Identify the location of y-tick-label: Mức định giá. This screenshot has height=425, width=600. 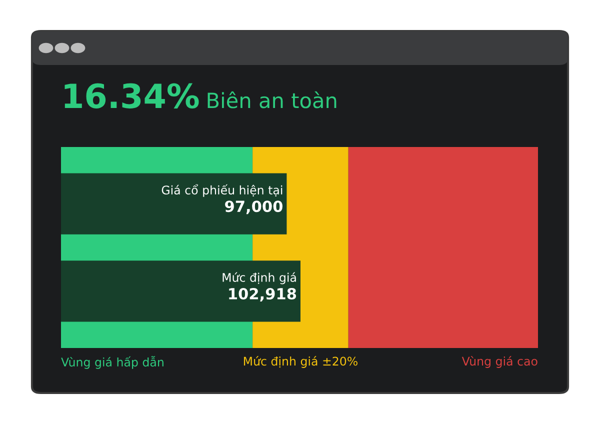
(259, 278).